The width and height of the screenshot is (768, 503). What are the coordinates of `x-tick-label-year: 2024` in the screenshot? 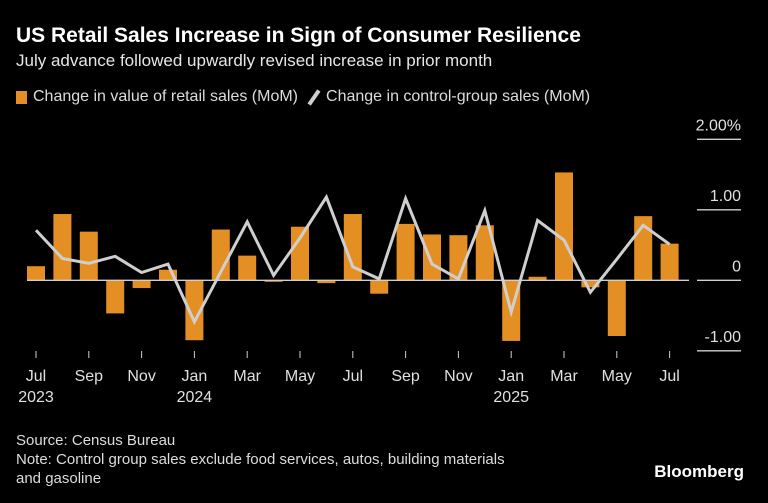 It's located at (195, 397).